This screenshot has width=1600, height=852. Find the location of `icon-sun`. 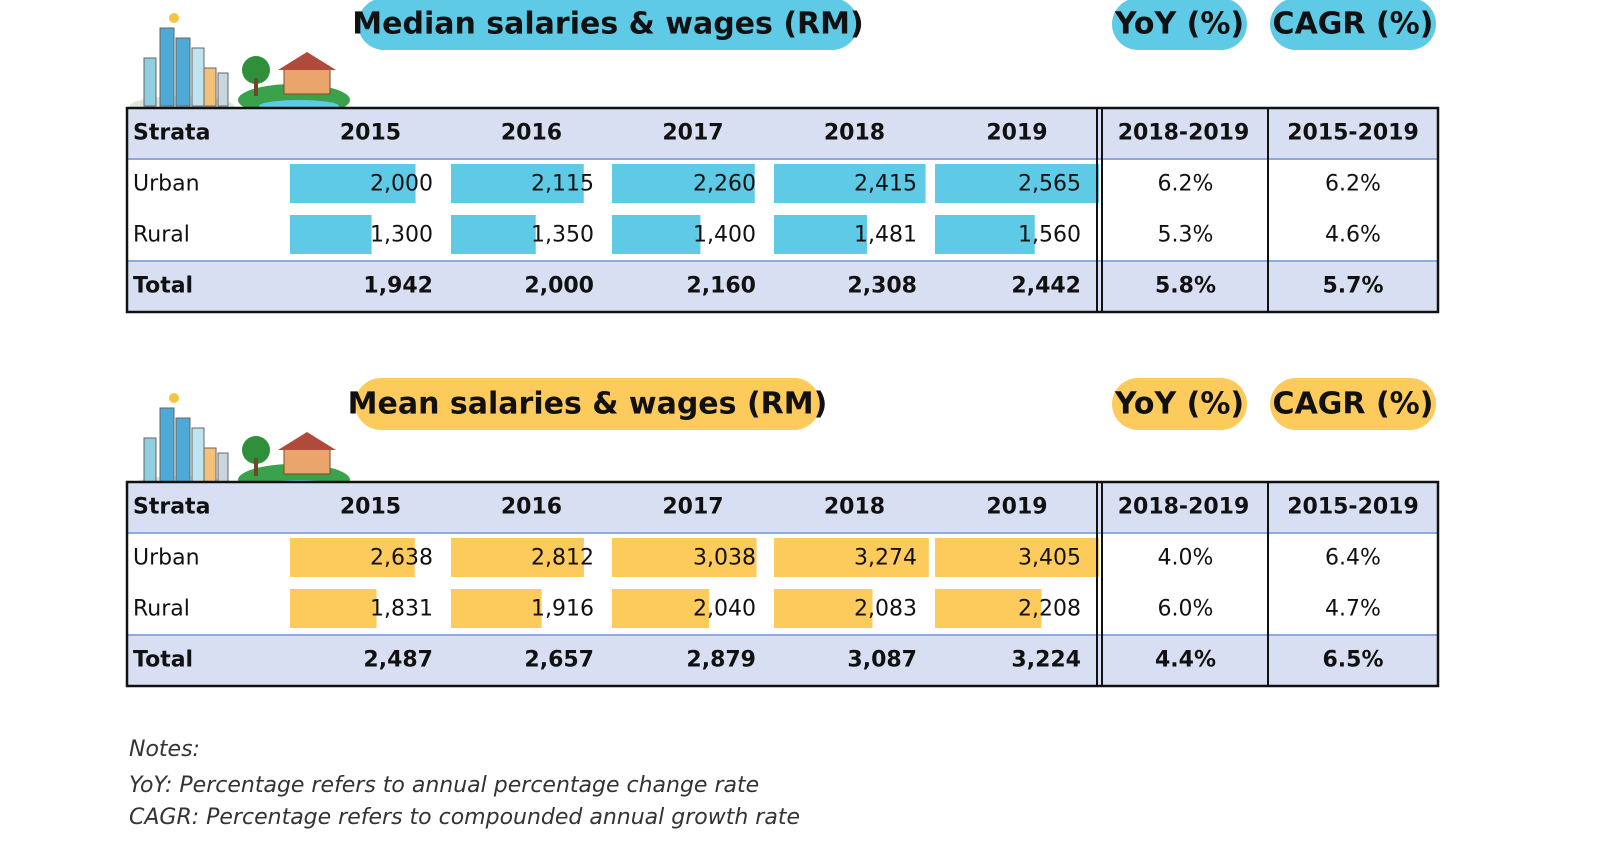

icon-sun is located at coordinates (174, 18).